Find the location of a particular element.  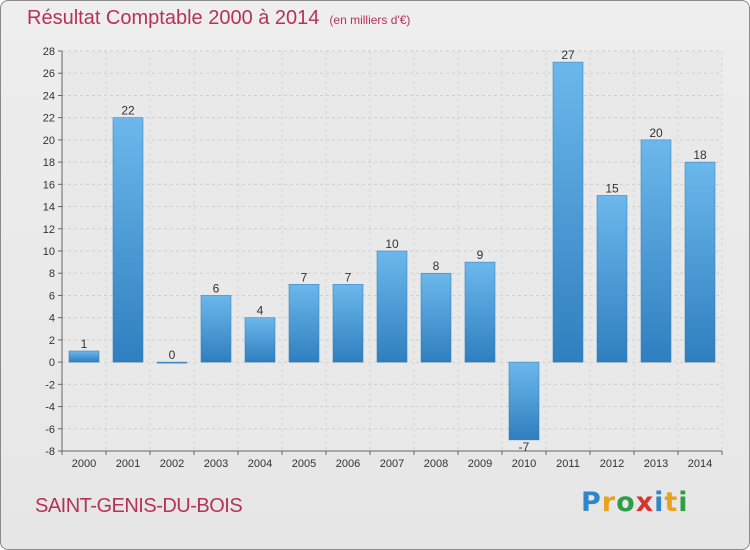

data-label: 20 is located at coordinates (656, 133).